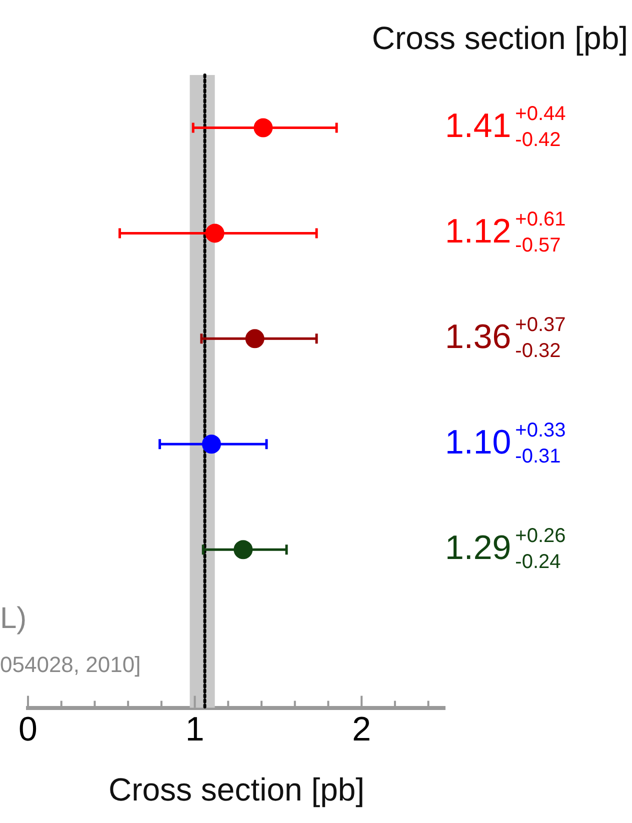 Image resolution: width=632 pixels, height=823 pixels. What do you see at coordinates (362, 729) in the screenshot?
I see `x-tick-label: 2` at bounding box center [362, 729].